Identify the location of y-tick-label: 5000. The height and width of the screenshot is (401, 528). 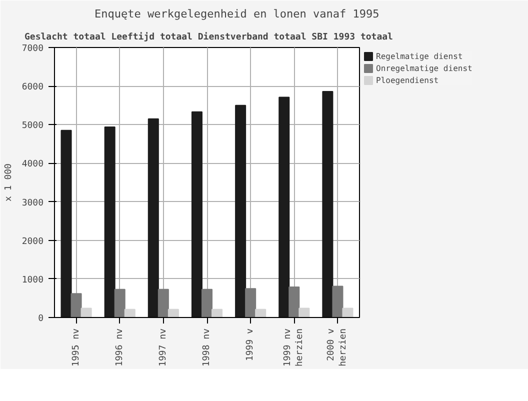
(33, 126).